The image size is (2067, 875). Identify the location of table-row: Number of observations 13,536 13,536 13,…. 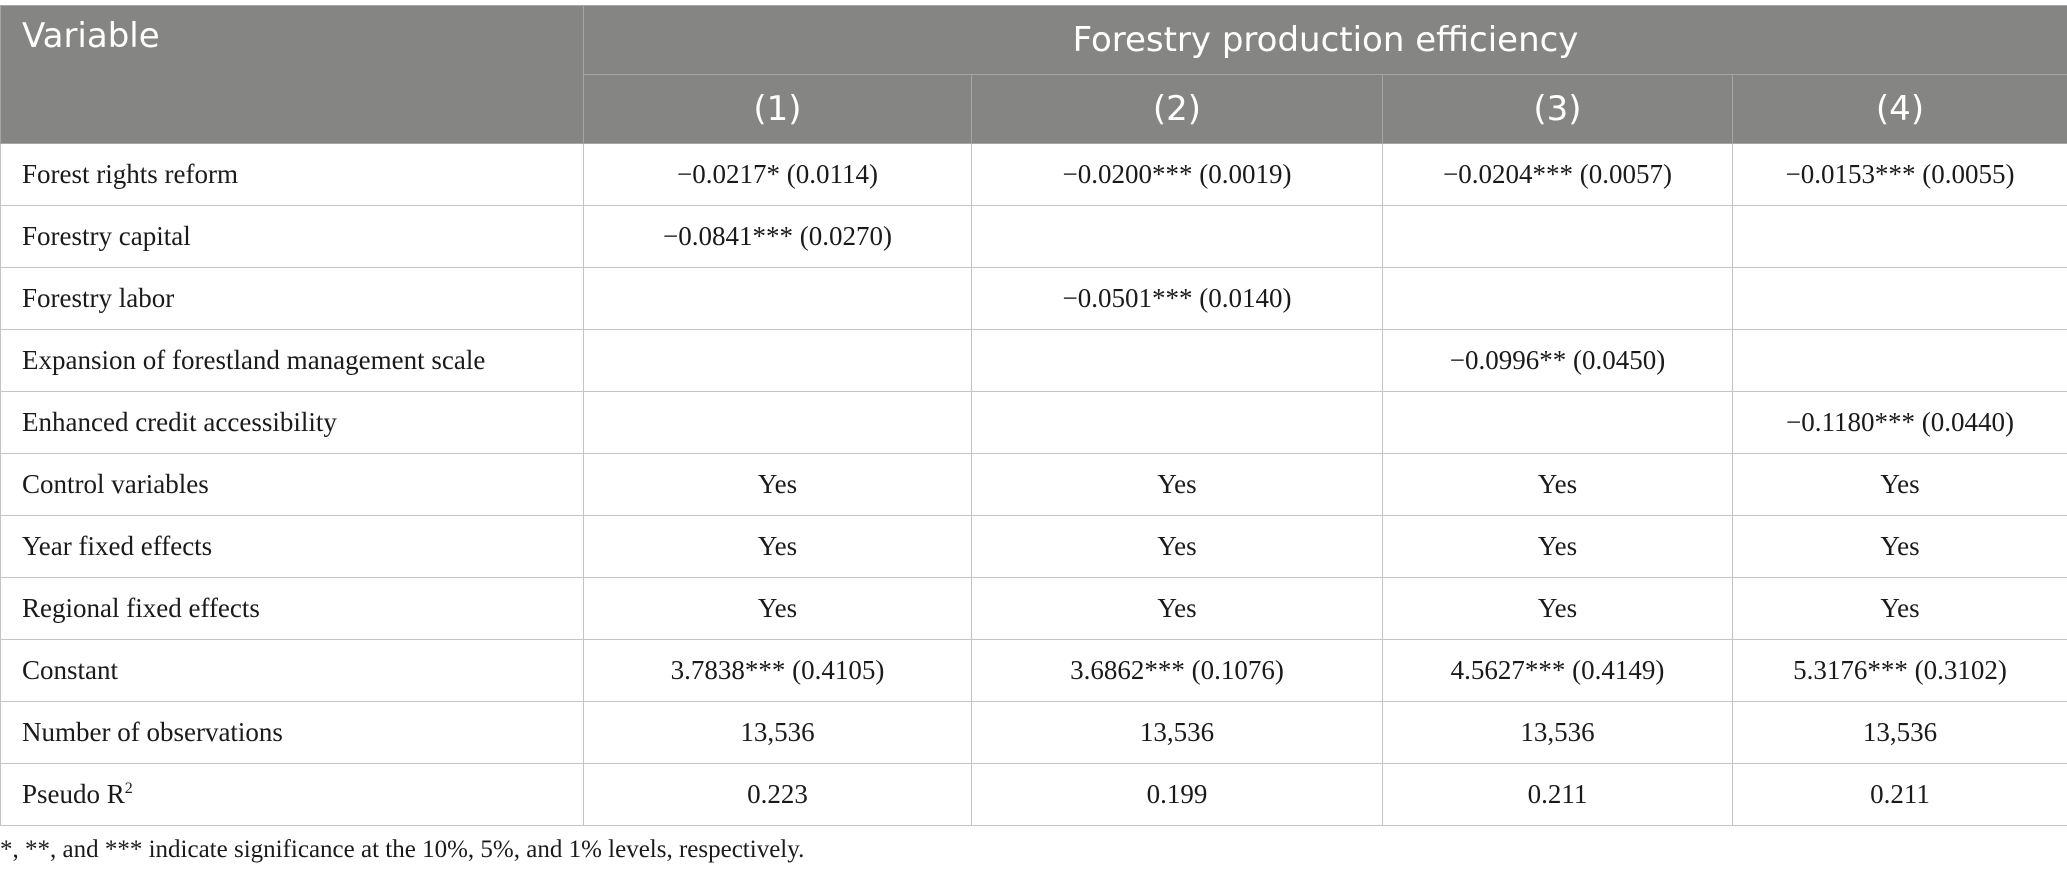
(1033, 732).